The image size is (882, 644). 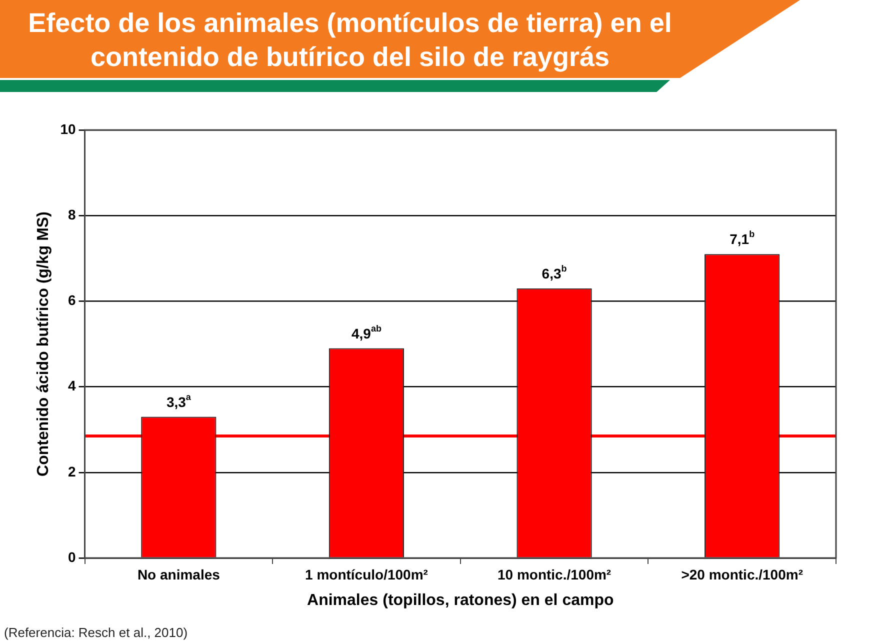 What do you see at coordinates (96, 632) in the screenshot?
I see `text: (Referencia: Resch et al., 2010)` at bounding box center [96, 632].